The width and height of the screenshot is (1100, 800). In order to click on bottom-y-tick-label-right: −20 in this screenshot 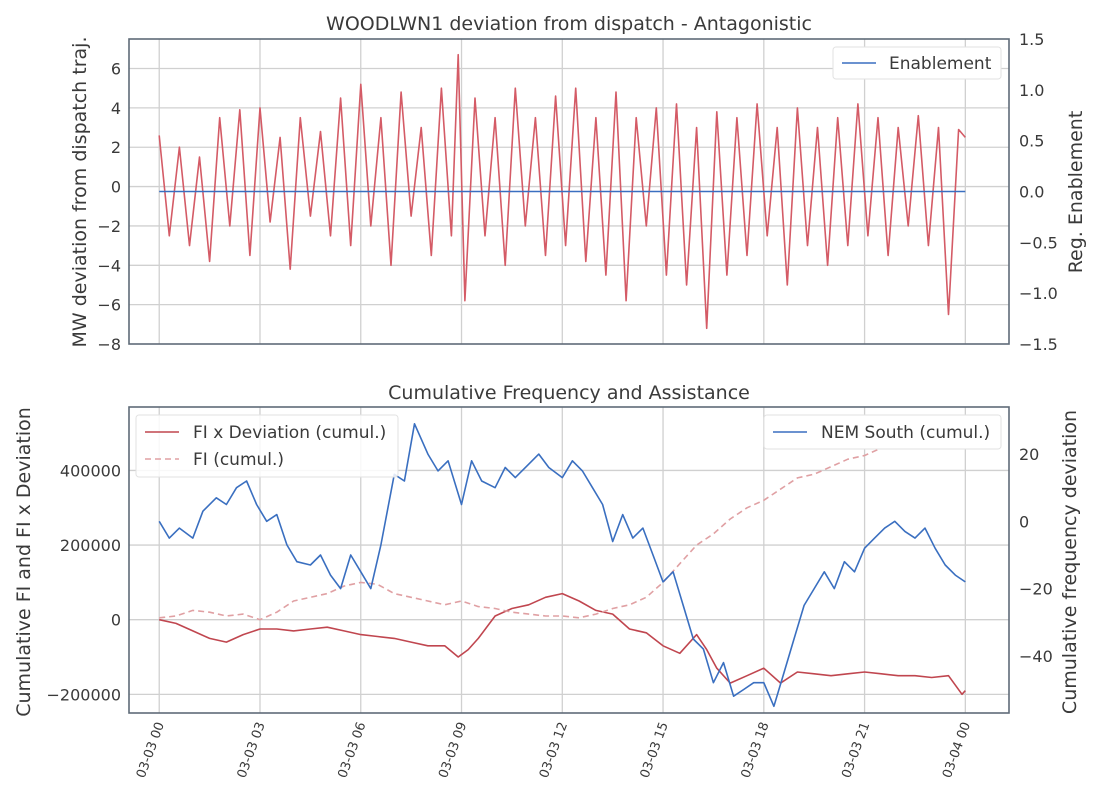, I will do `click(1036, 589)`.